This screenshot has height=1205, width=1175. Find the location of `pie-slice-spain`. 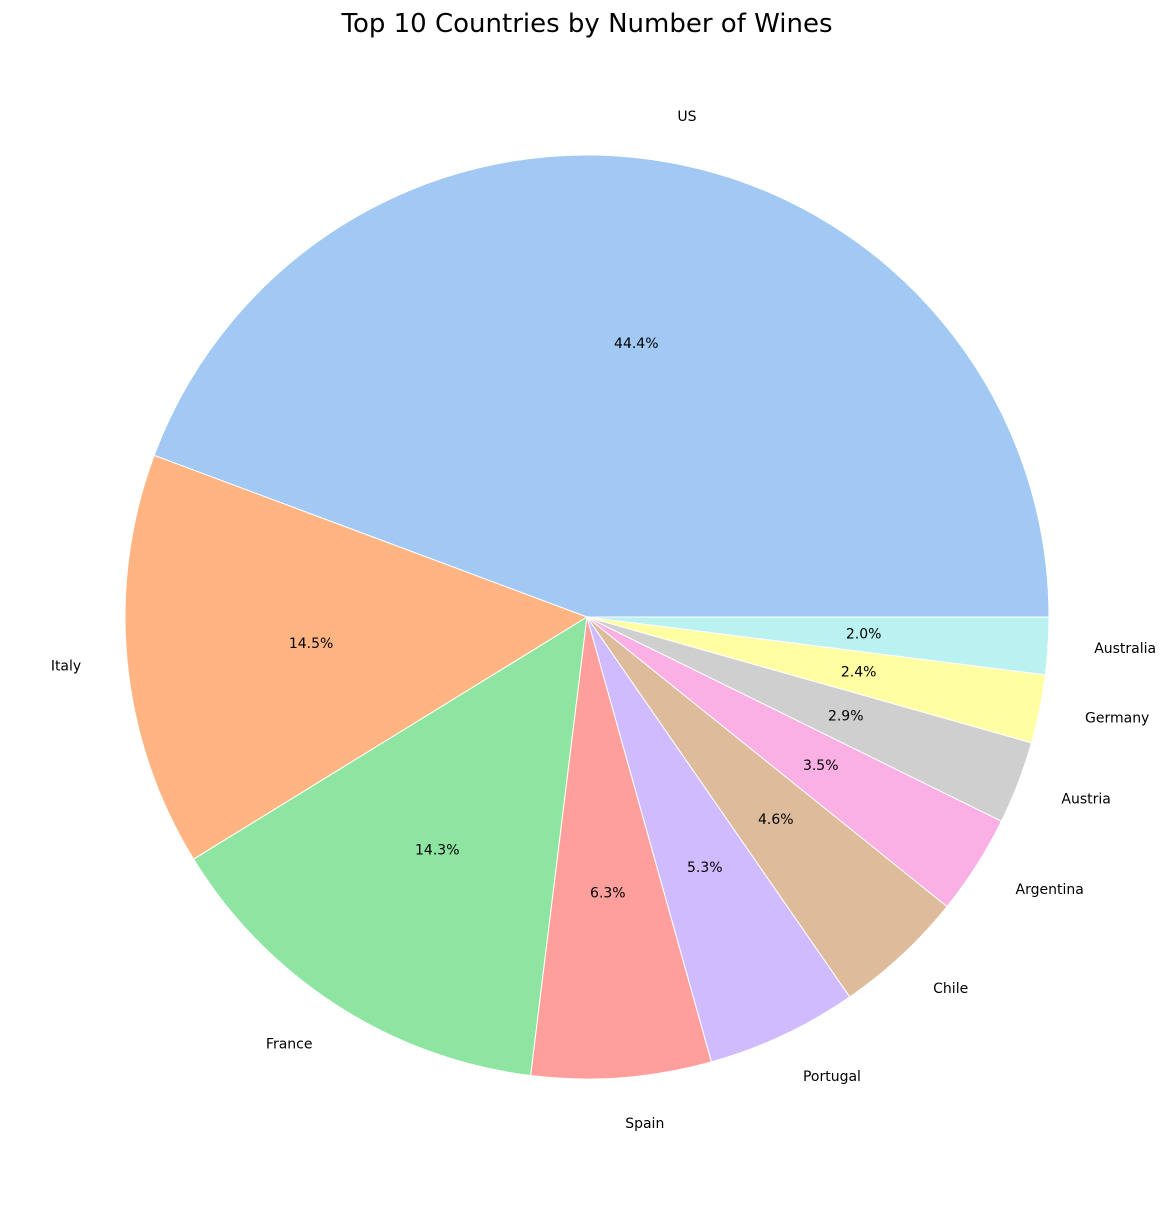

pie-slice-spain is located at coordinates (621, 848).